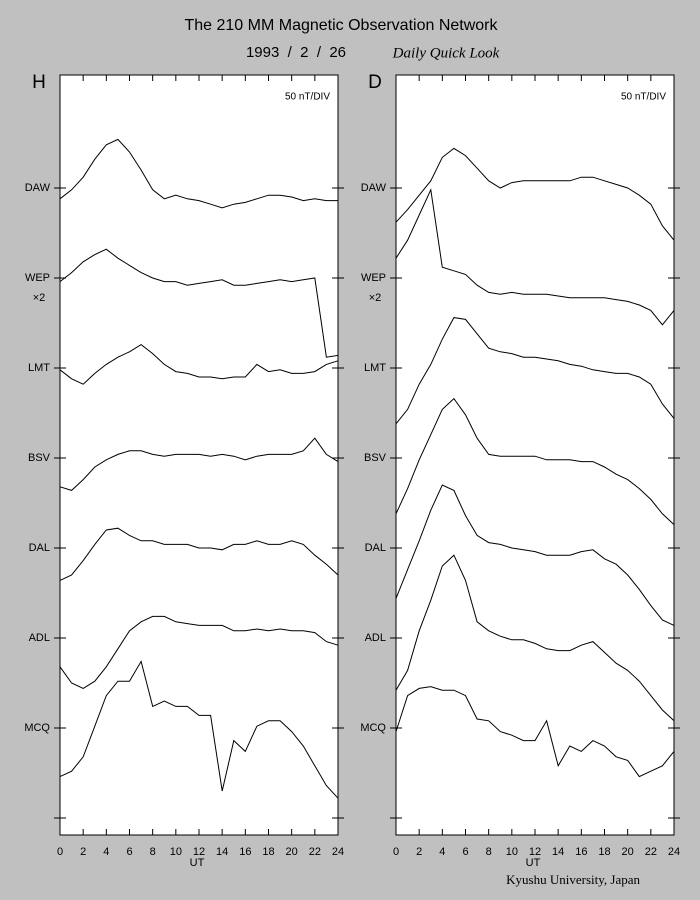  What do you see at coordinates (446, 53) in the screenshot?
I see `subtitle: Daily Quick Look` at bounding box center [446, 53].